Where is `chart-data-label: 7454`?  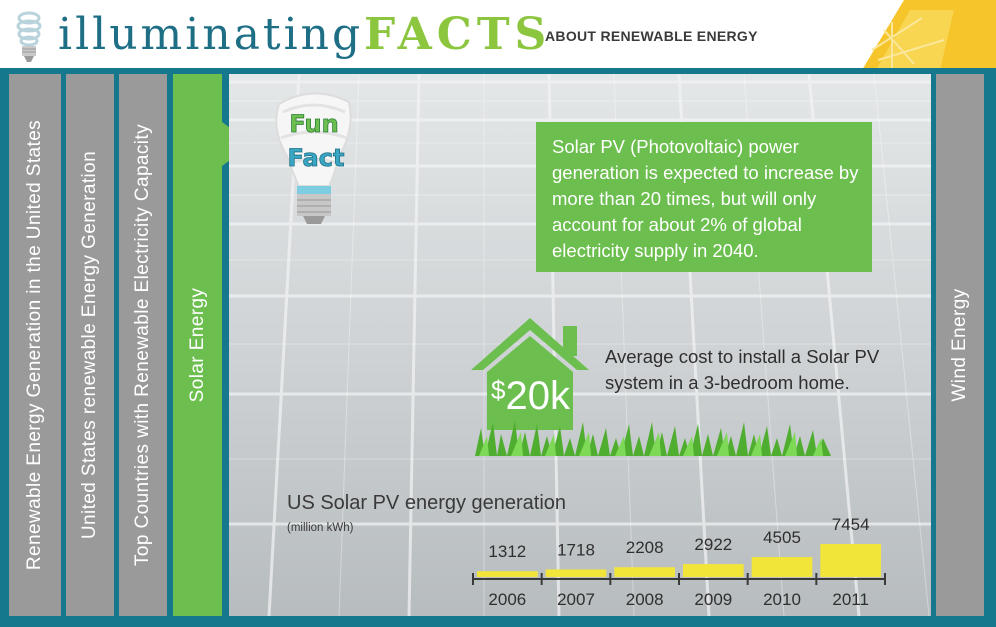 chart-data-label: 7454 is located at coordinates (851, 524).